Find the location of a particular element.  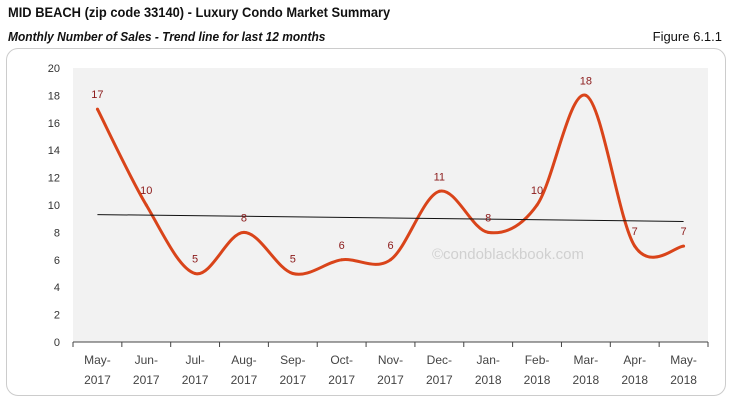

x-tick-label: Mar- is located at coordinates (586, 360).